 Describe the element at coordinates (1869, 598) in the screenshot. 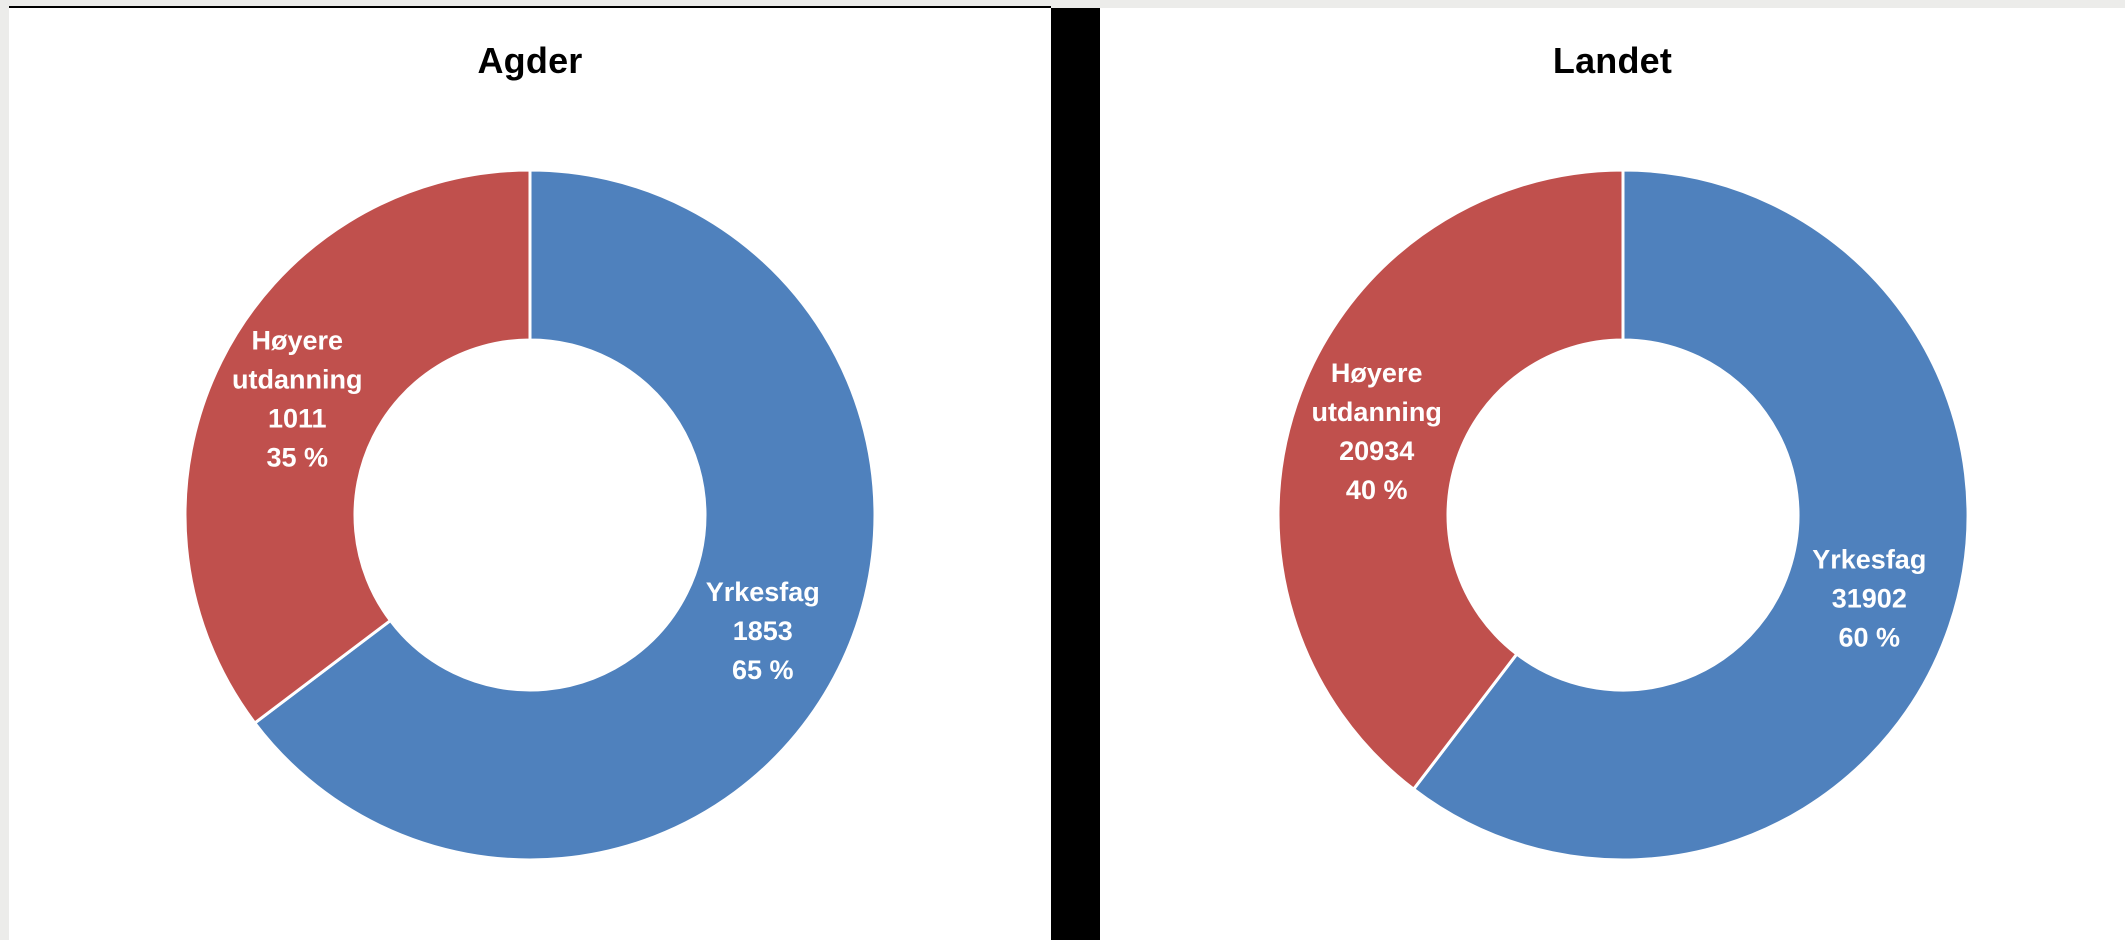

I see `data-label-landet-yrkesfag: Yrkesfag 31902 60 %` at that location.